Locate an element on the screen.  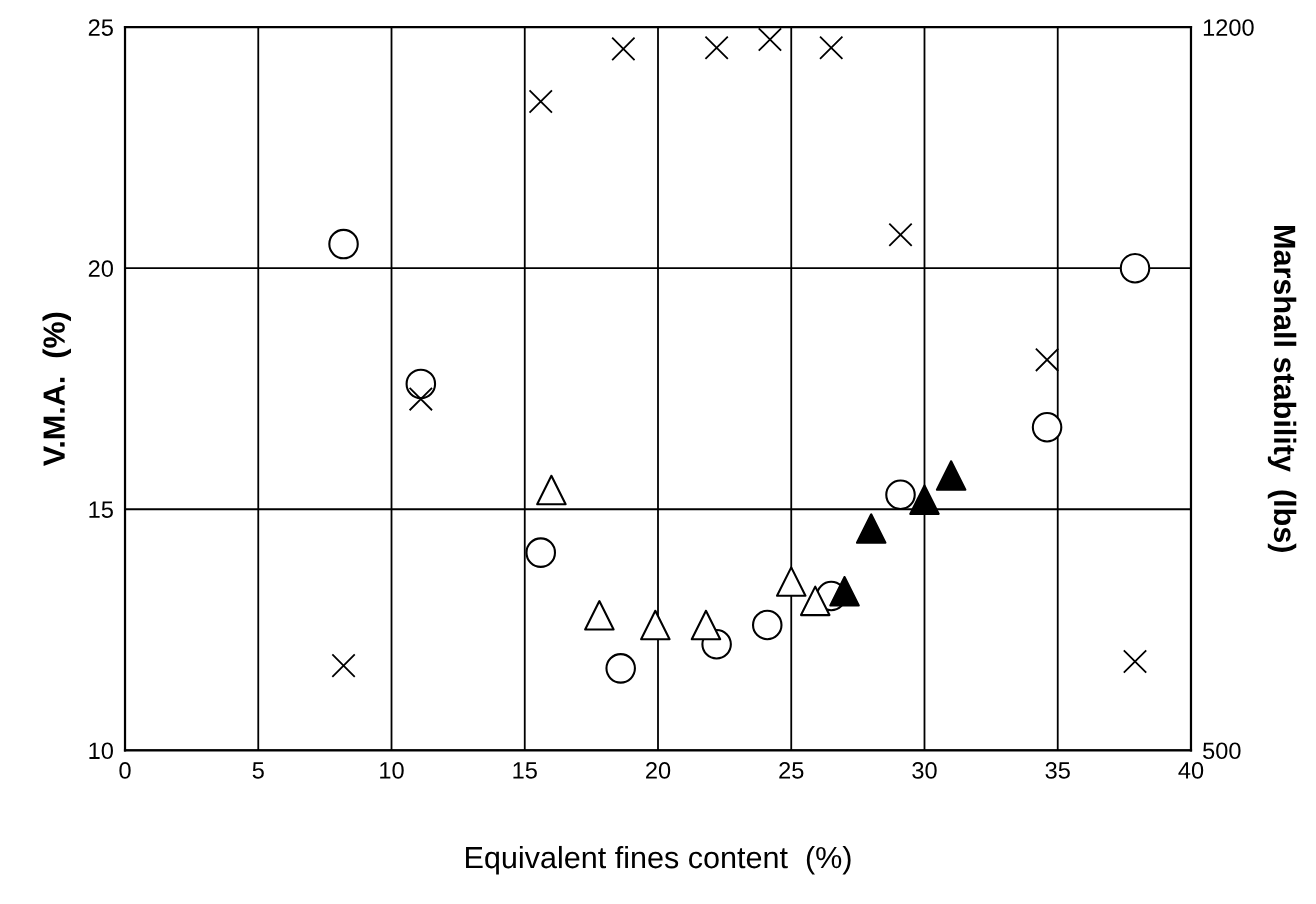
y-tick-label: 25 is located at coordinates (100, 27).